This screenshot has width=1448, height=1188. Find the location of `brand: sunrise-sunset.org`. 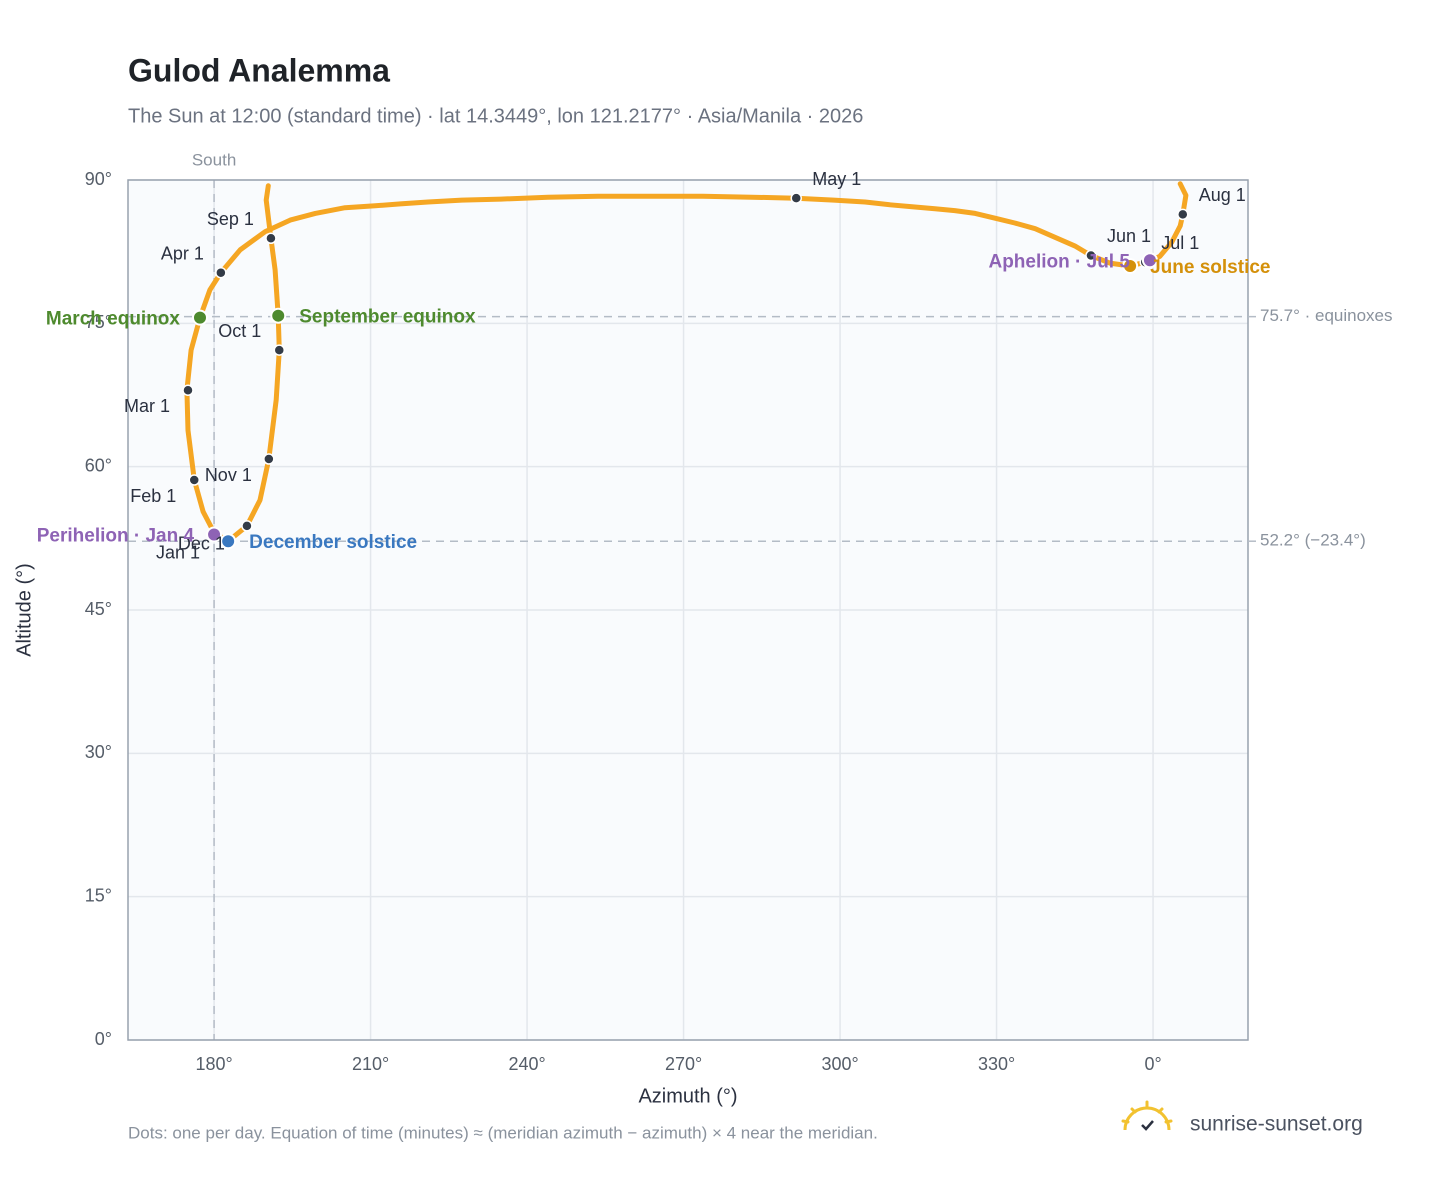

brand: sunrise-sunset.org is located at coordinates (1276, 1124).